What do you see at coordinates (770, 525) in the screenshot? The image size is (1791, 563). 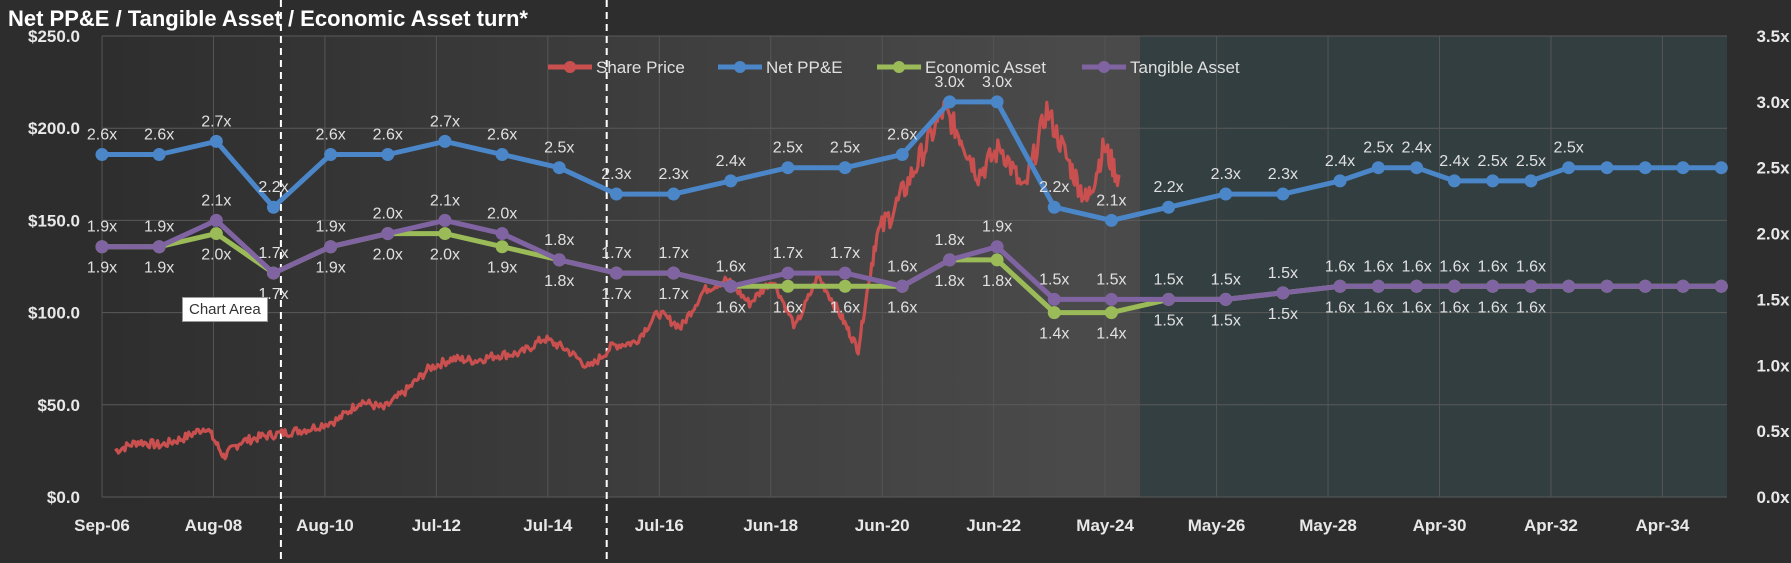 I see `x-tick-label: Jun-18` at bounding box center [770, 525].